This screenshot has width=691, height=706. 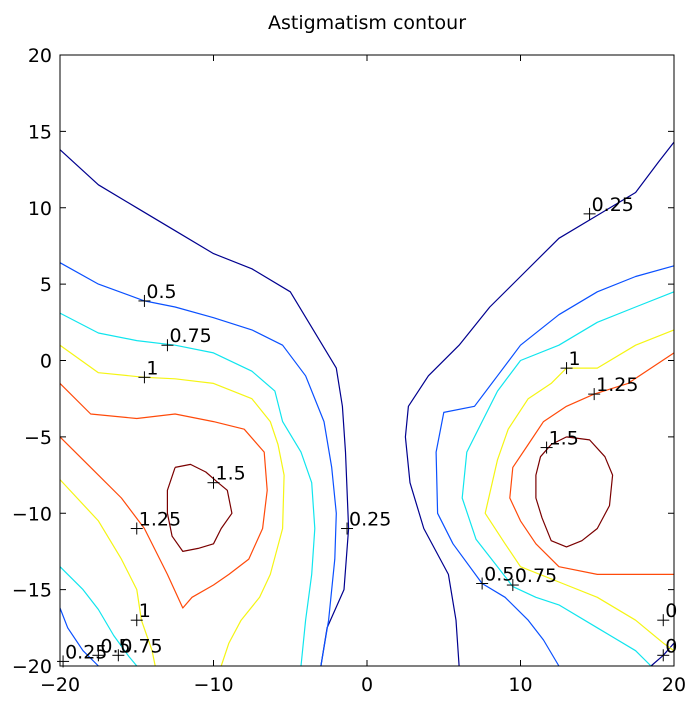 I want to click on y-tick-label: −10, so click(x=32, y=514).